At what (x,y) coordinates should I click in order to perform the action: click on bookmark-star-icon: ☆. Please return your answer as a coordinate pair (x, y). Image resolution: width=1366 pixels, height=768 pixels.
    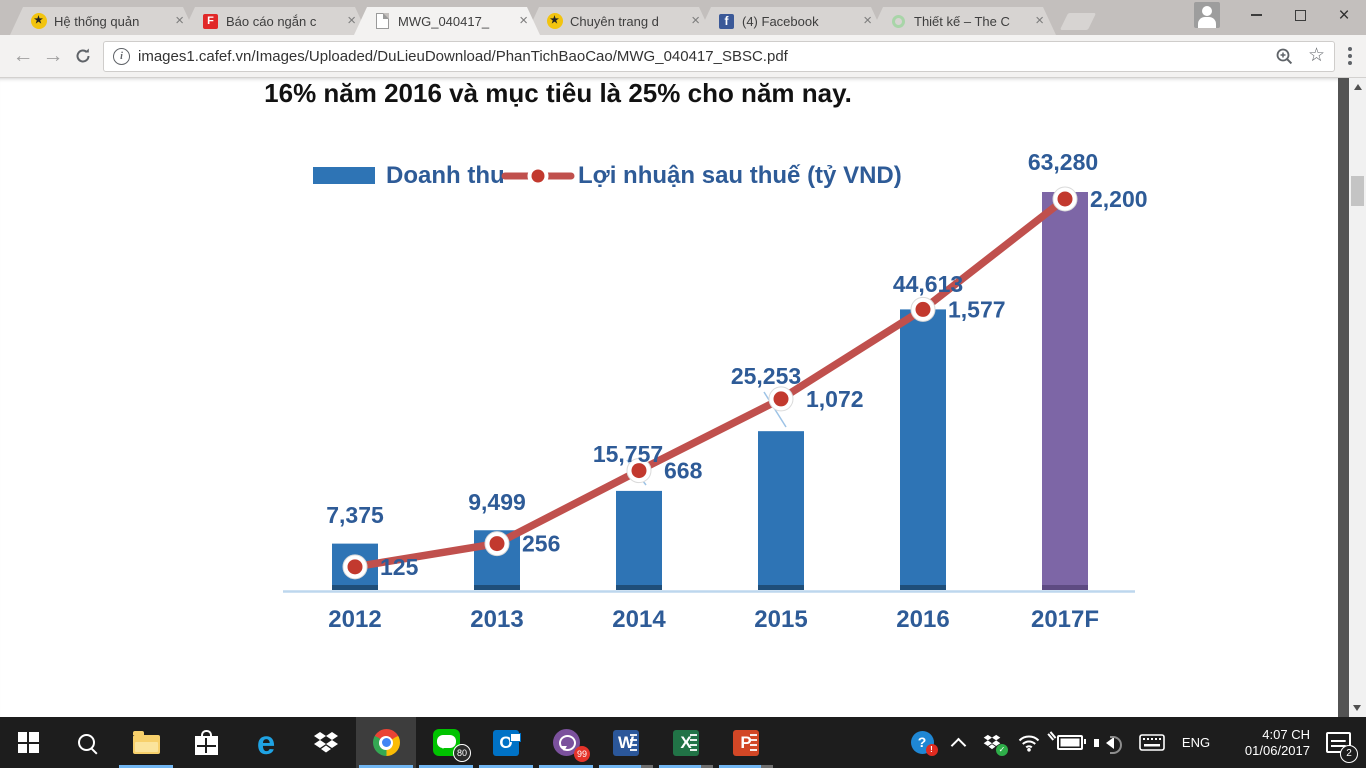
    Looking at the image, I should click on (1316, 55).